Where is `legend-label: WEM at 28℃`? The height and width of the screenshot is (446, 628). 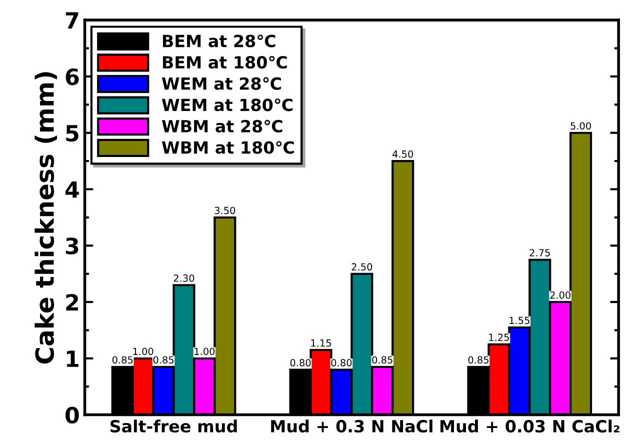 legend-label: WEM at 28℃ is located at coordinates (221, 83).